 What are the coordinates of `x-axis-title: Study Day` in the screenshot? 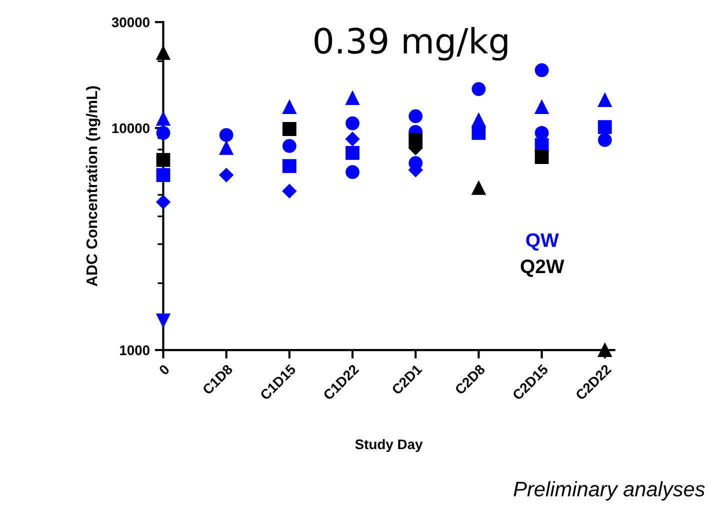 It's located at (389, 445).